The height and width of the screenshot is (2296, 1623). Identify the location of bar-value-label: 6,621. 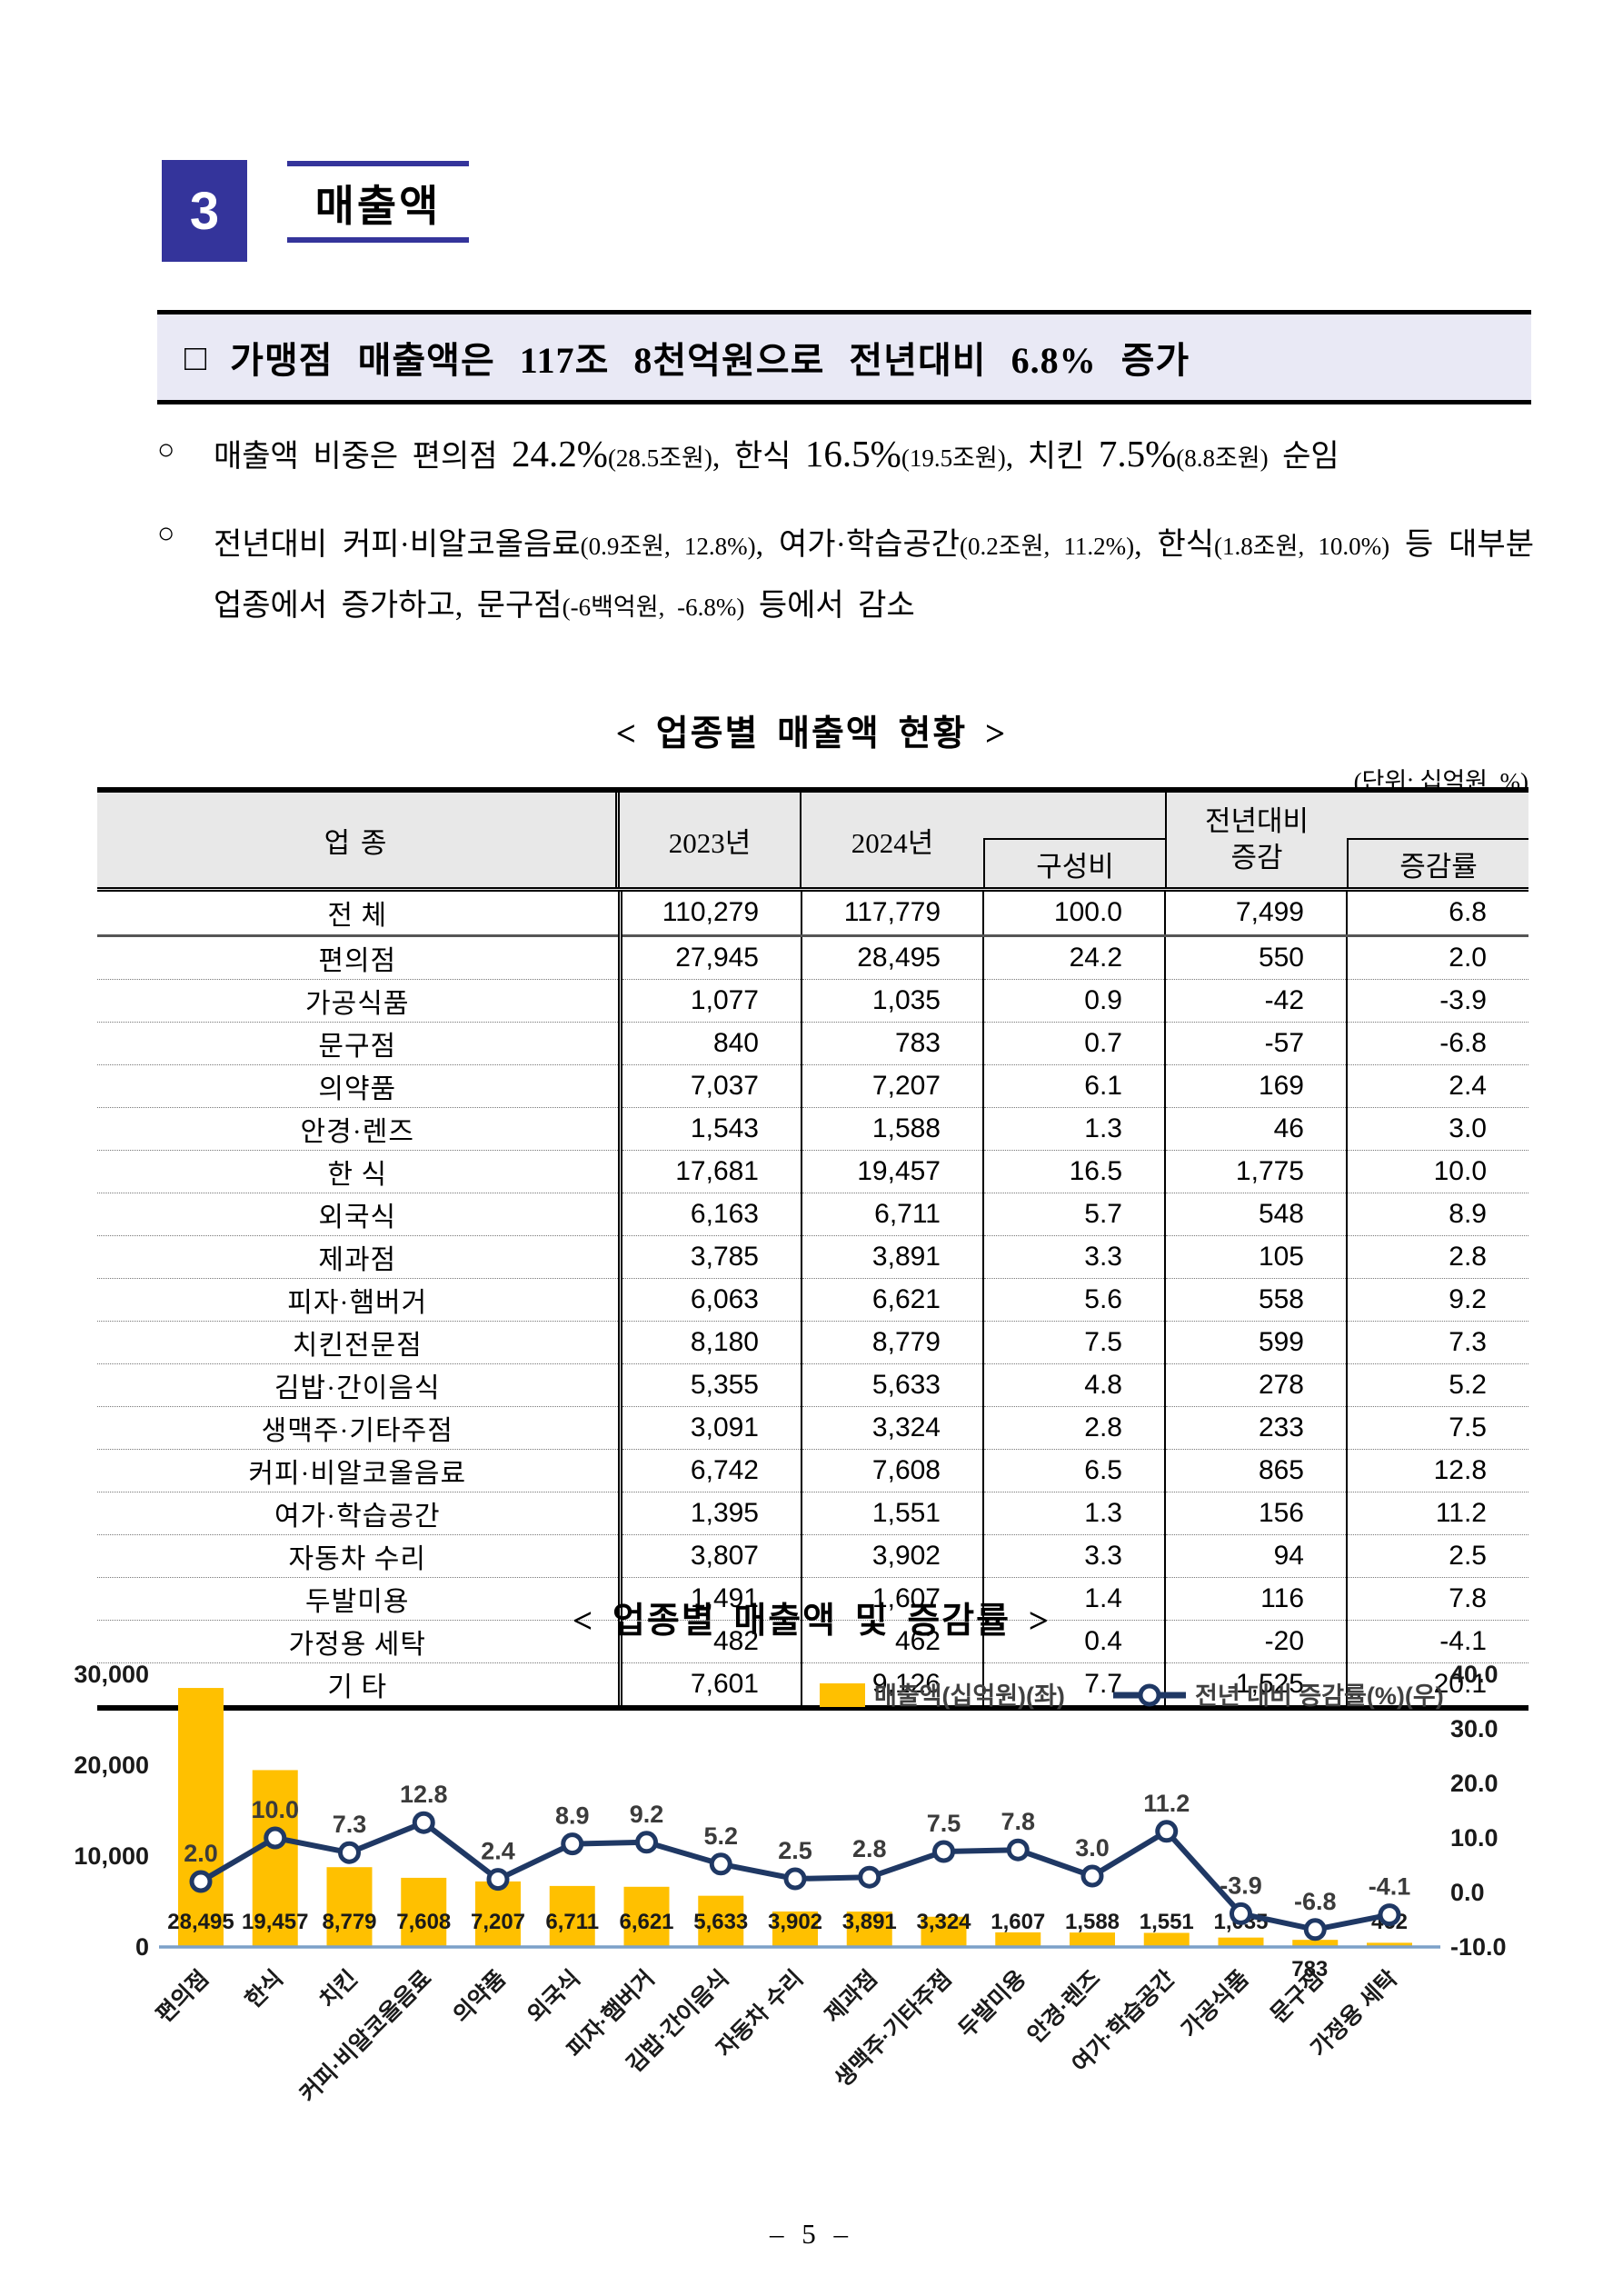
(646, 1922).